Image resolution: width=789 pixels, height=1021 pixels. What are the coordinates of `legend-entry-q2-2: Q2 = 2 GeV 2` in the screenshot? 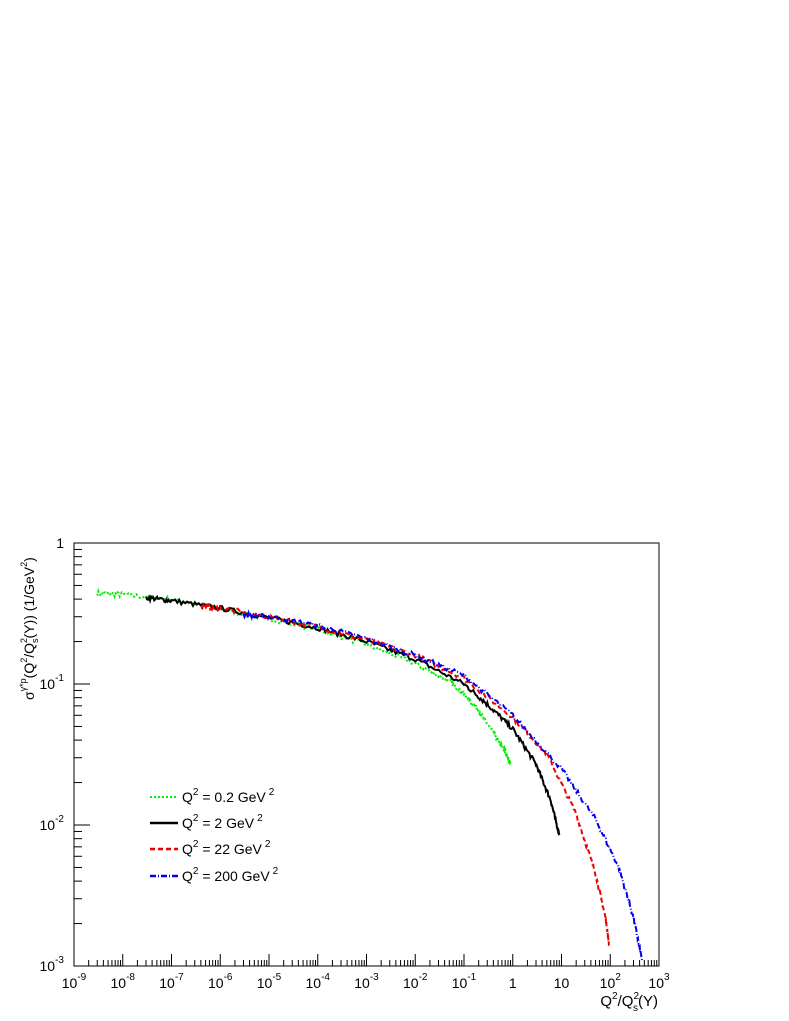 It's located at (206, 822).